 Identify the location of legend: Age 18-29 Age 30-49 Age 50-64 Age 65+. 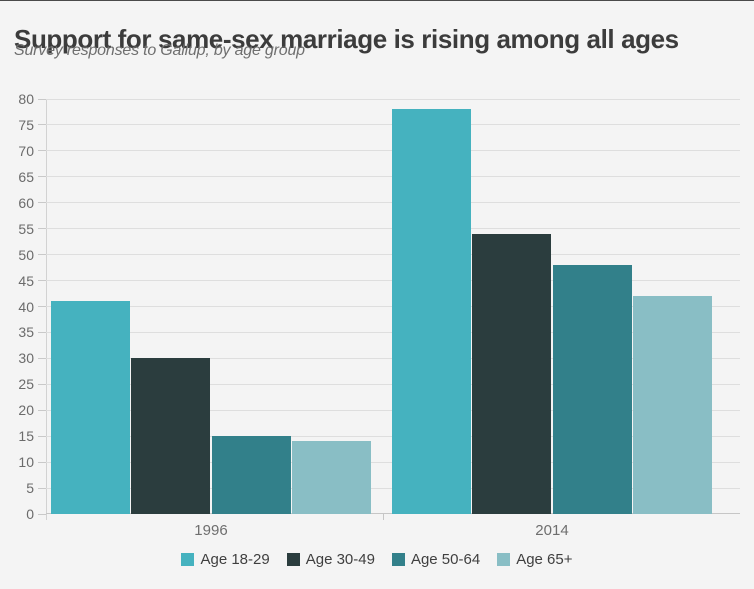
(377, 559).